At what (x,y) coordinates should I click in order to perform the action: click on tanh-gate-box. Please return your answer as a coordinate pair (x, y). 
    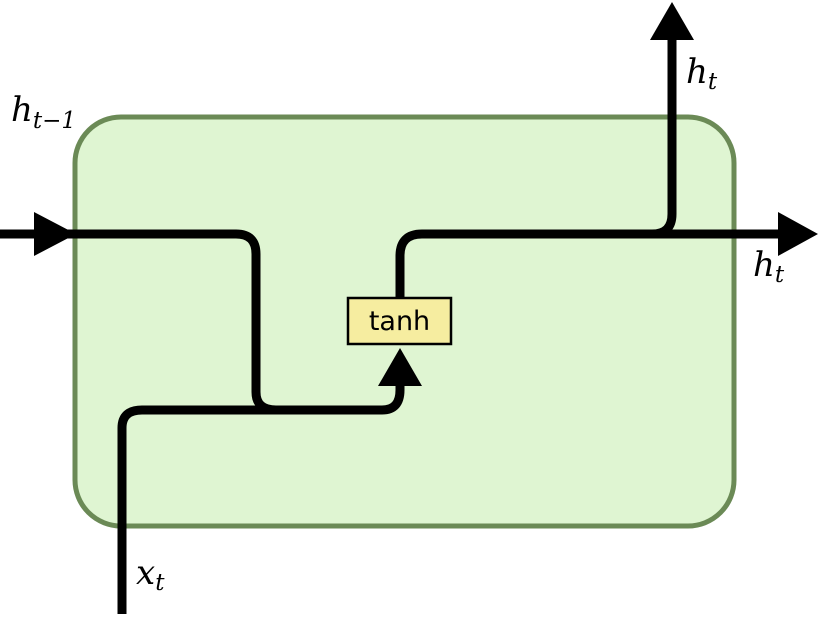
    Looking at the image, I should click on (399, 321).